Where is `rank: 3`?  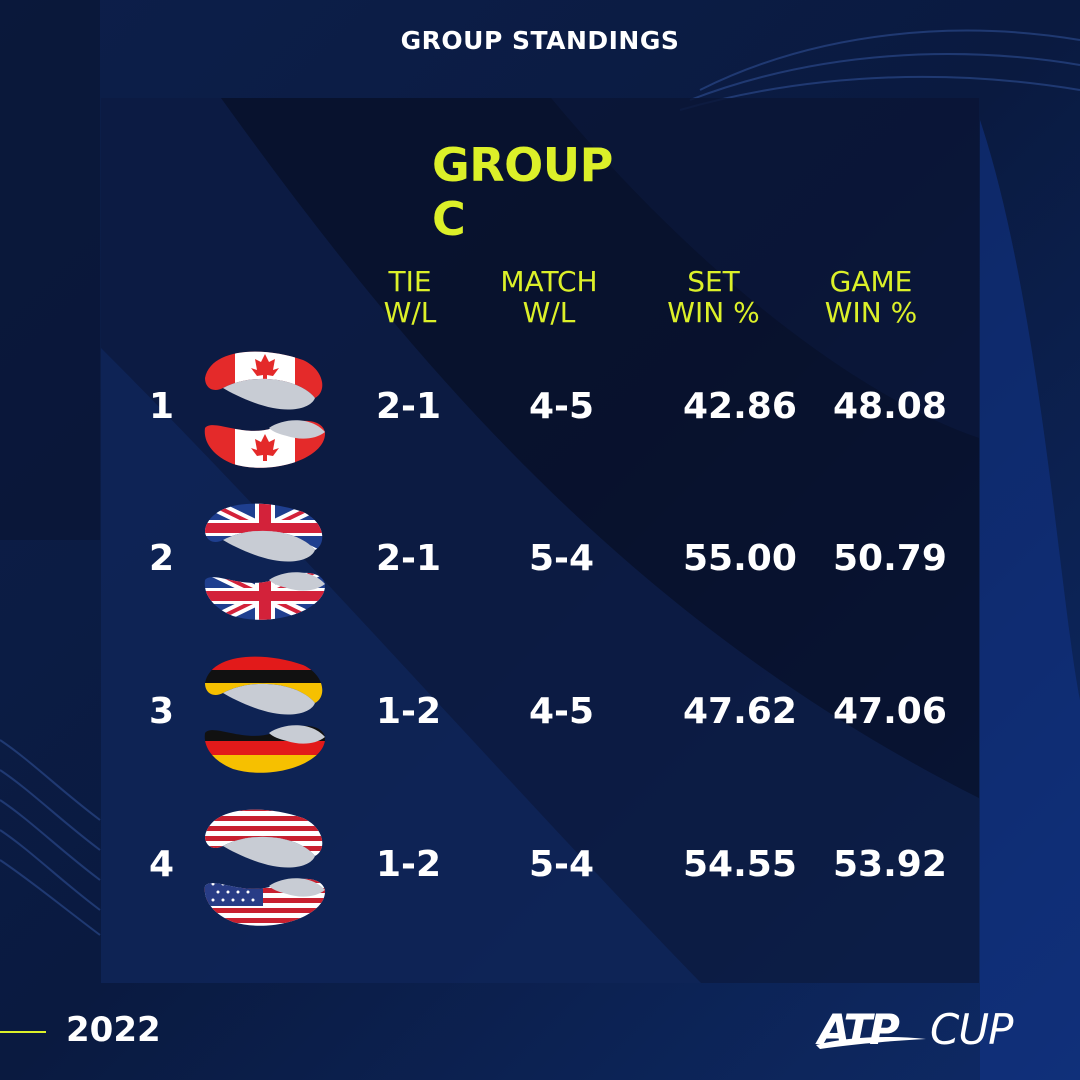
rank: 3 is located at coordinates (162, 711).